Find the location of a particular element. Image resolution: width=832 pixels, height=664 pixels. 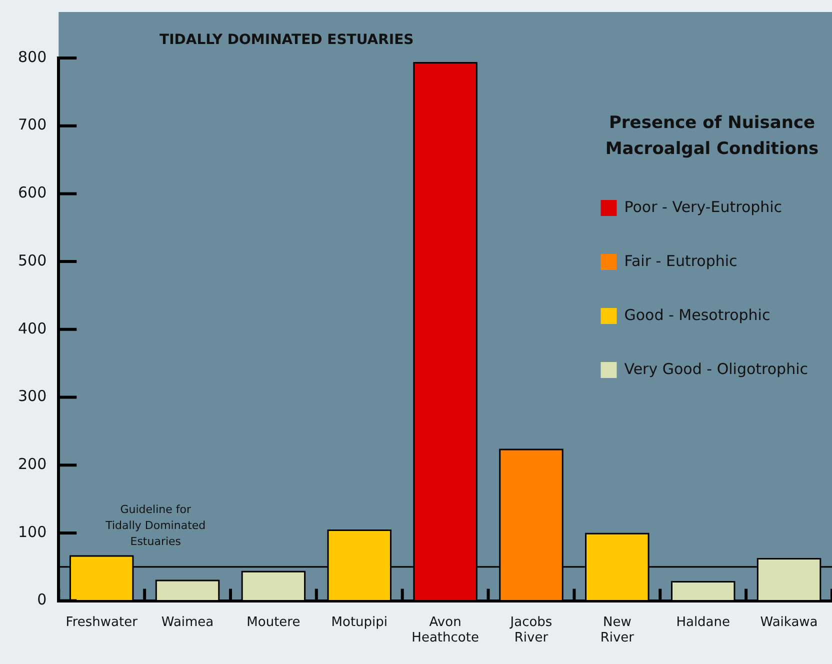

y-tick-label: 100 is located at coordinates (32, 531).